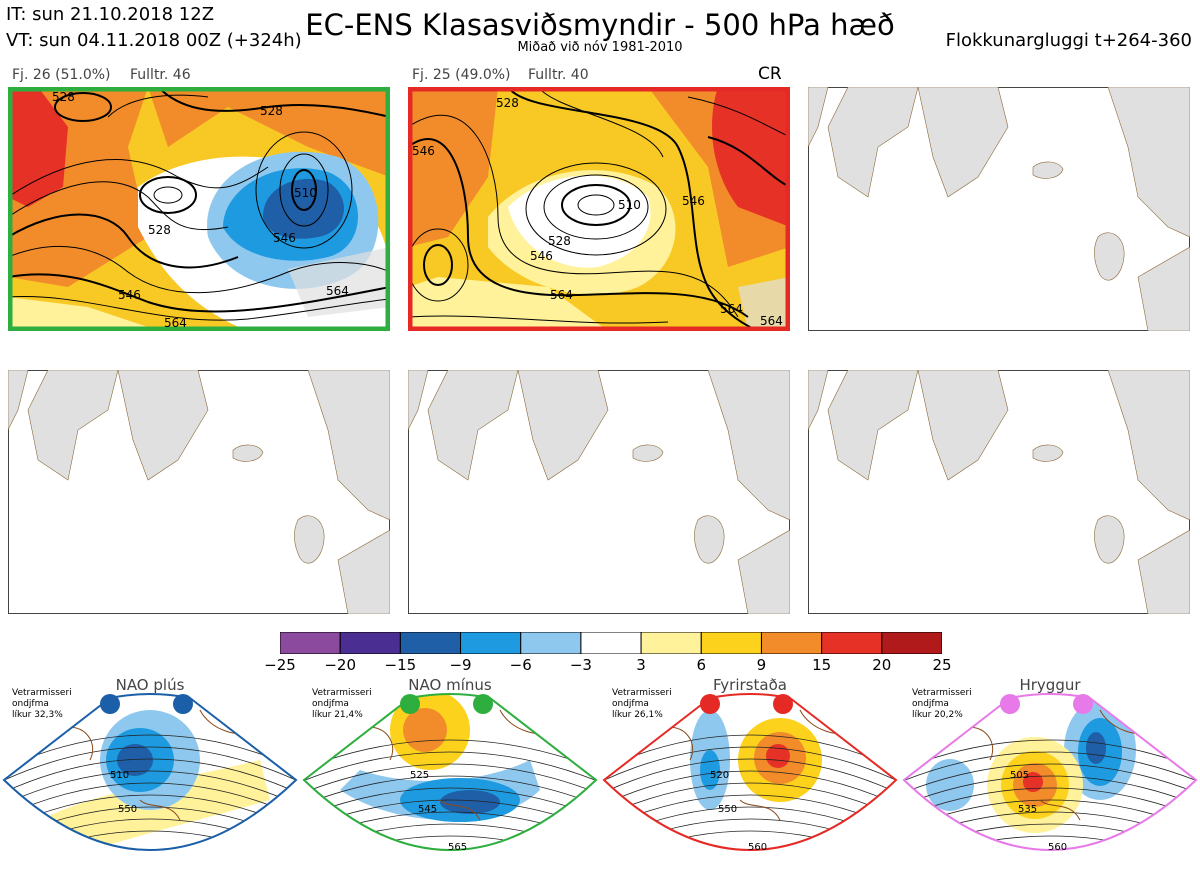 The height and width of the screenshot is (871, 1200). Describe the element at coordinates (150, 772) in the screenshot. I see `regime-map: 510 550` at that location.